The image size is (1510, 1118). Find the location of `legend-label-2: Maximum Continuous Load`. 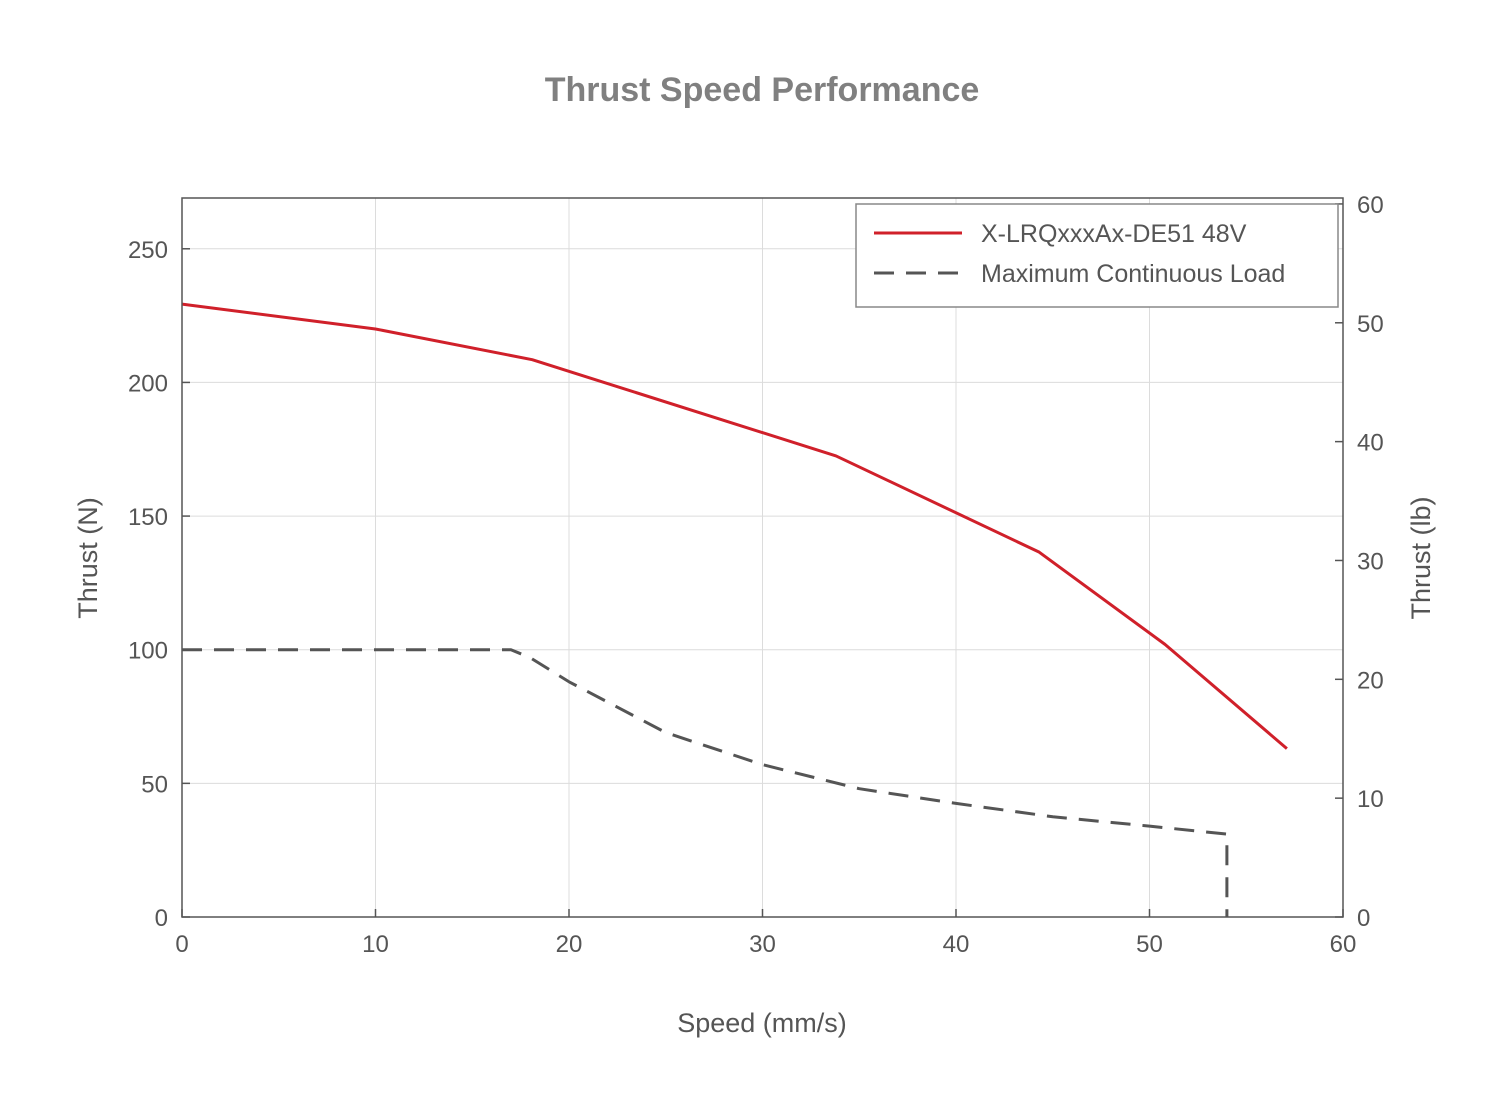

legend-label-2: Maximum Continuous Load is located at coordinates (1133, 274).